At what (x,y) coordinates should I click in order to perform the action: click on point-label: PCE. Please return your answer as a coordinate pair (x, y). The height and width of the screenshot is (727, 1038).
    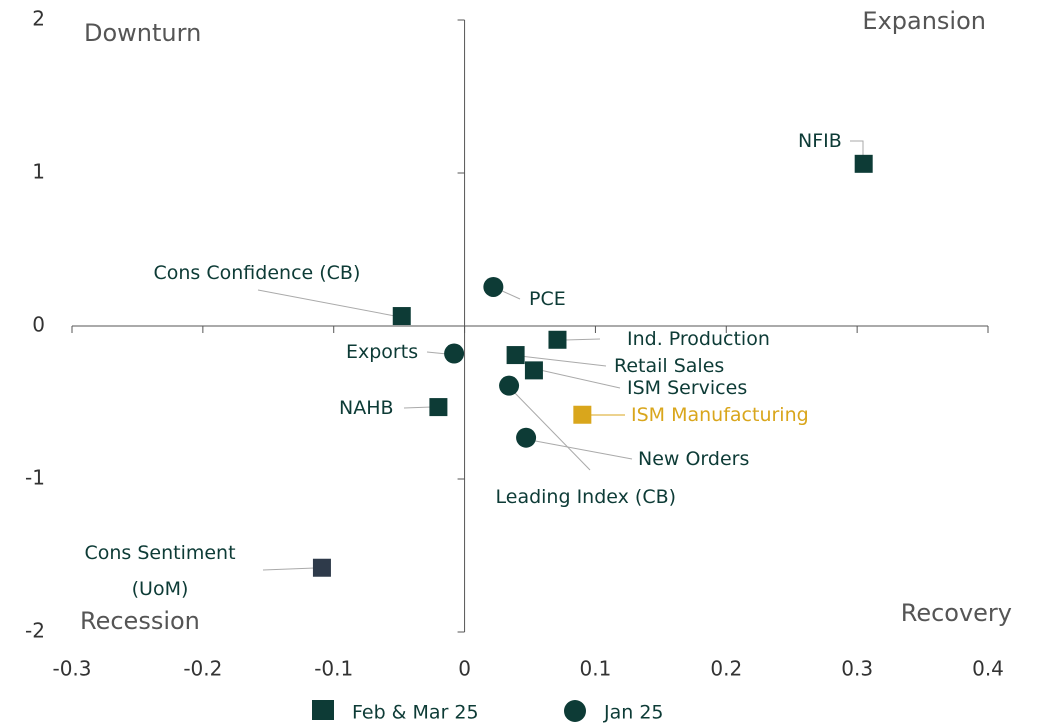
    Looking at the image, I should click on (547, 299).